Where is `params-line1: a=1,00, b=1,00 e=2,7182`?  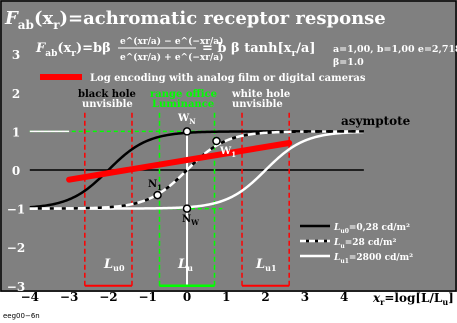 params-line1: a=1,00, b=1,00 e=2,7182 is located at coordinates (395, 49).